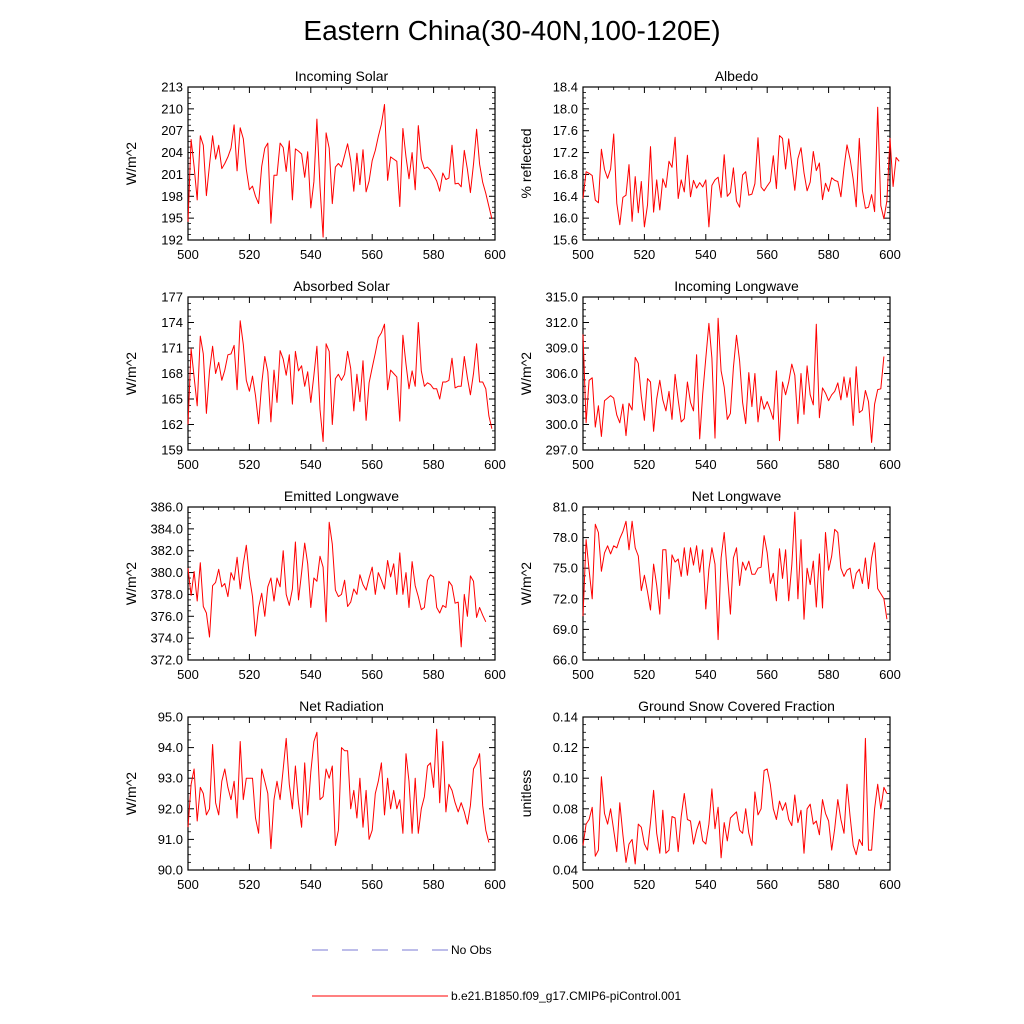 This screenshot has height=1024, width=1024. I want to click on y-tick-label: 0.08, so click(565, 808).